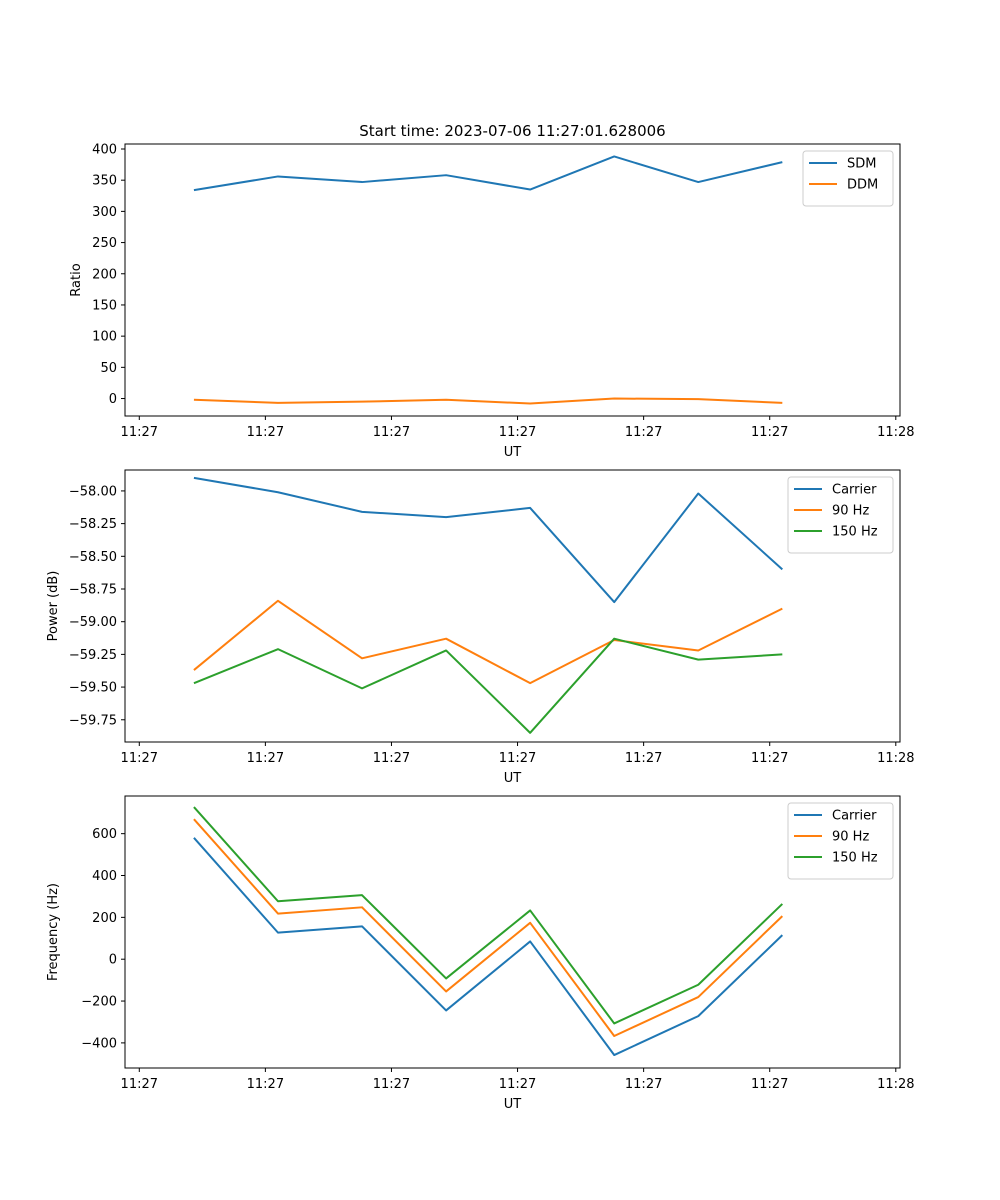  I want to click on legend: SDM DDM, so click(848, 178).